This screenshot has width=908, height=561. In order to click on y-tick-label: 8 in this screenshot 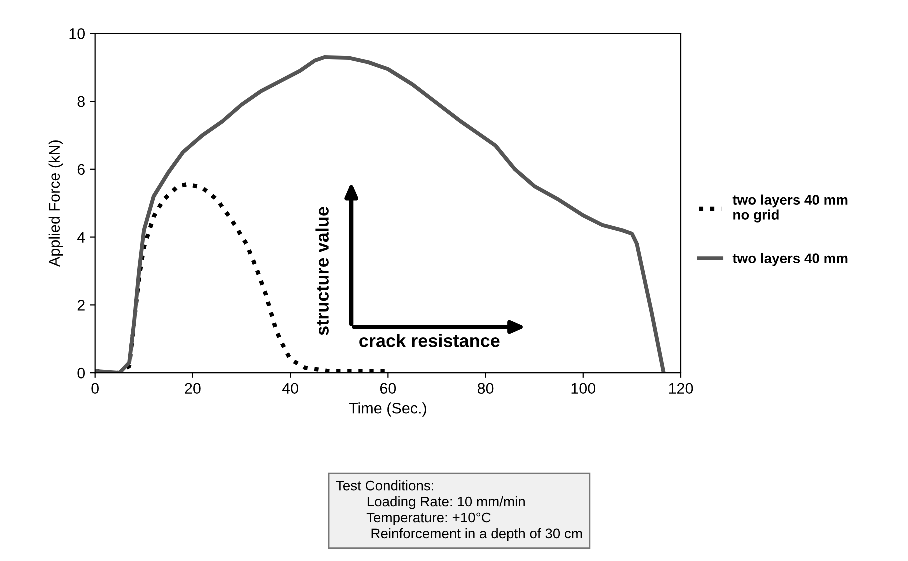, I will do `click(81, 102)`.